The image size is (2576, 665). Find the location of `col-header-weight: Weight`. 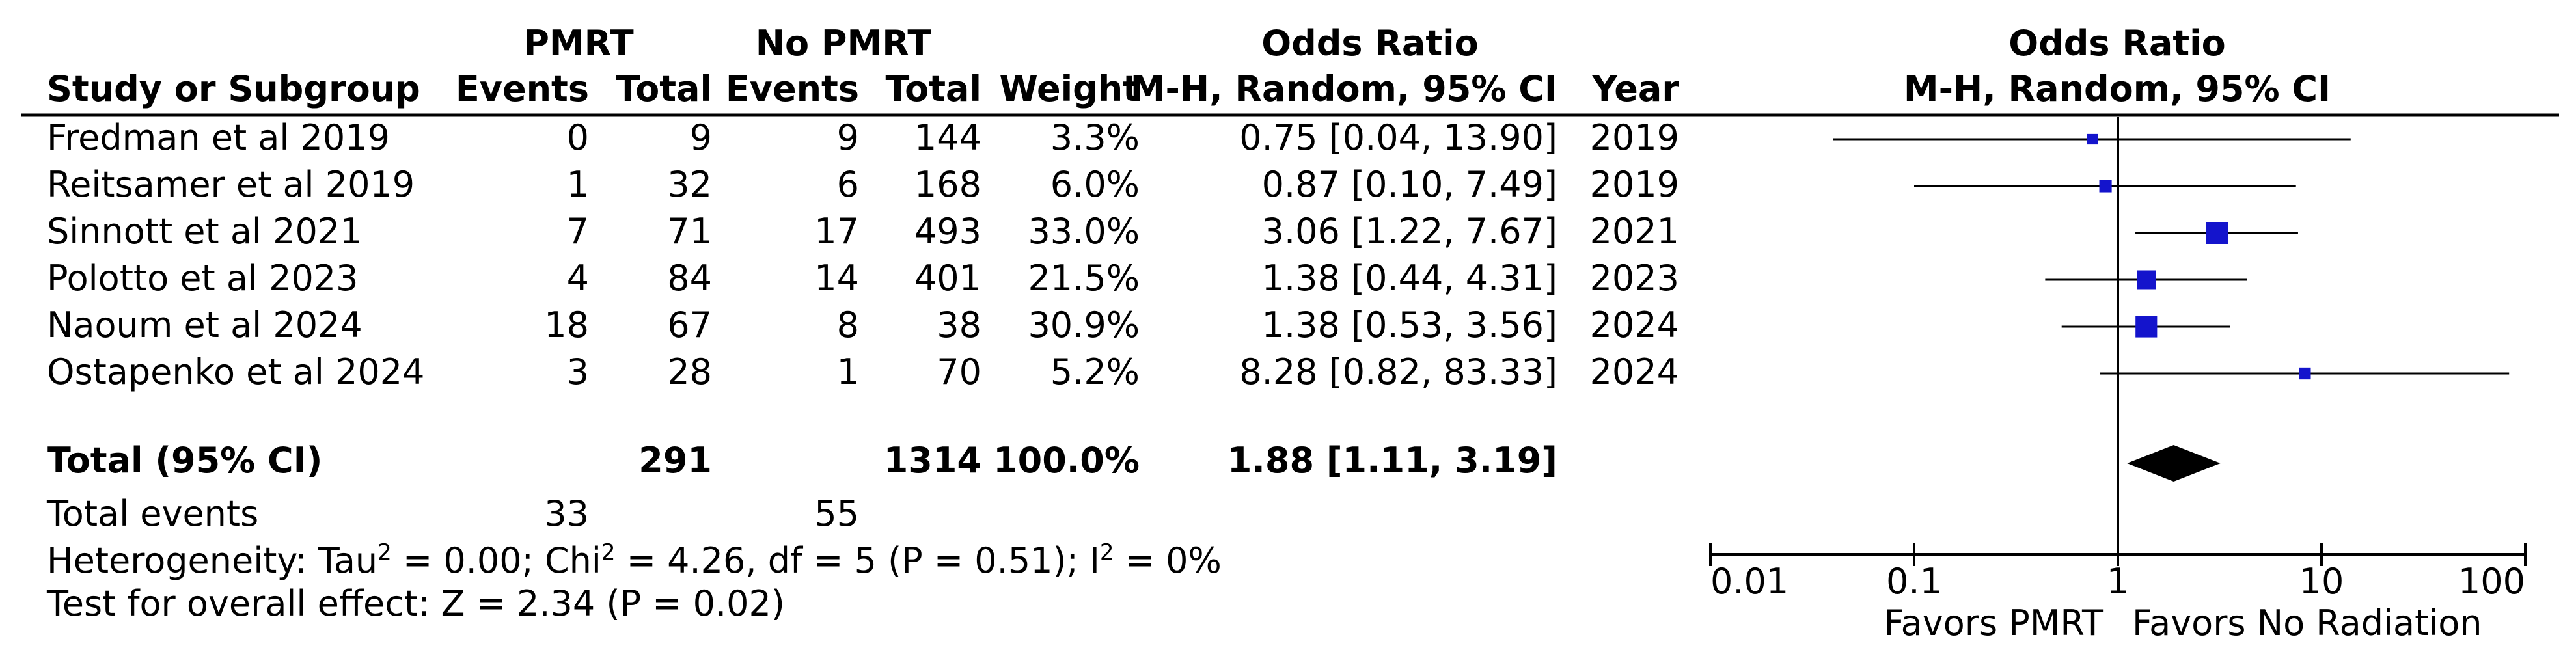

col-header-weight: Weight is located at coordinates (1069, 88).